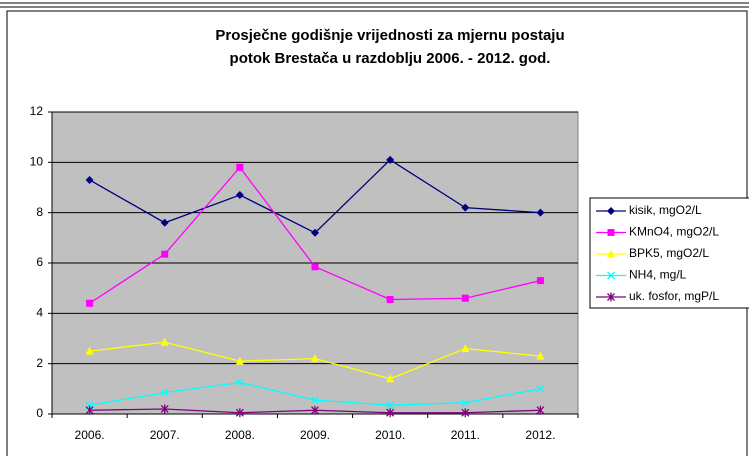 The height and width of the screenshot is (456, 749). What do you see at coordinates (39, 413) in the screenshot?
I see `y-tick-label: 0` at bounding box center [39, 413].